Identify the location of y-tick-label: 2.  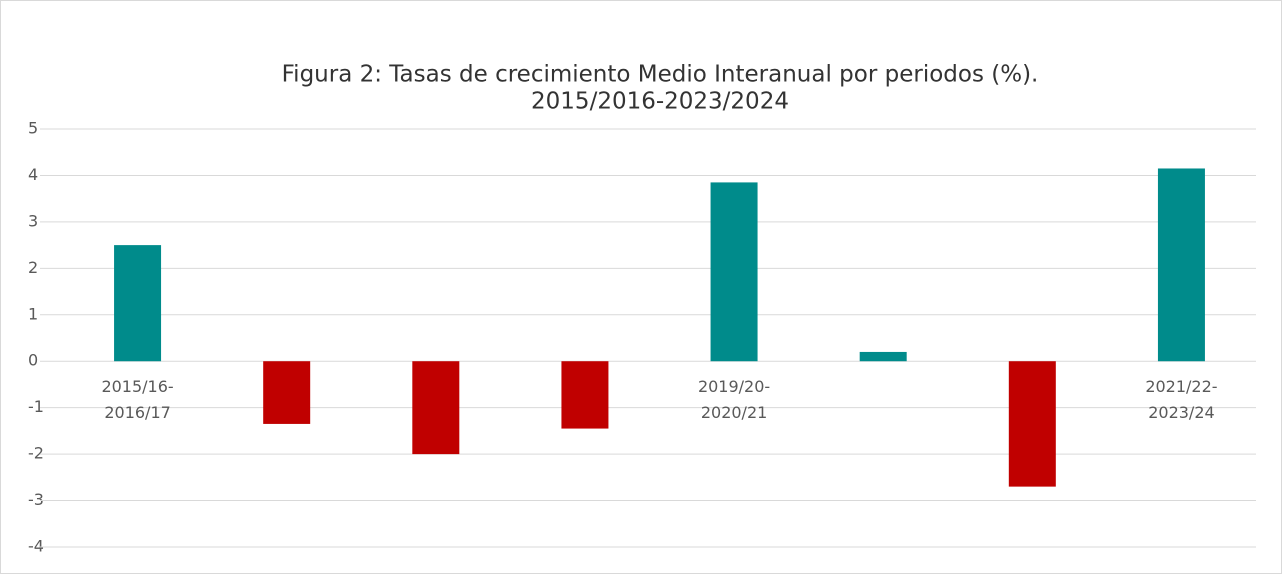
(33, 267).